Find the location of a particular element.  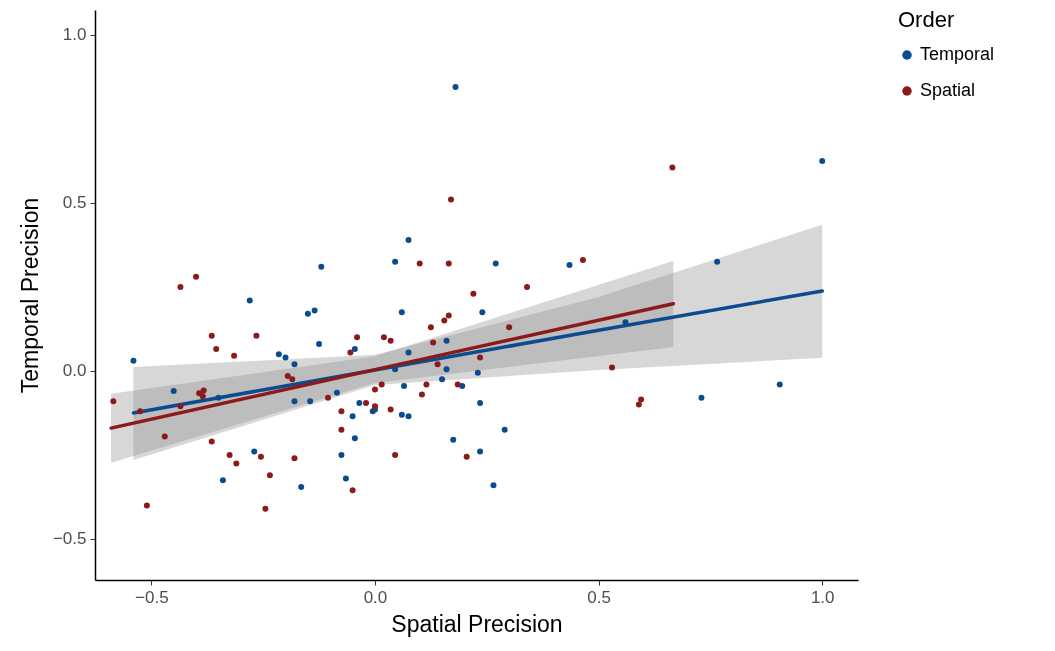

x-tick-label: −0.5 is located at coordinates (152, 597).